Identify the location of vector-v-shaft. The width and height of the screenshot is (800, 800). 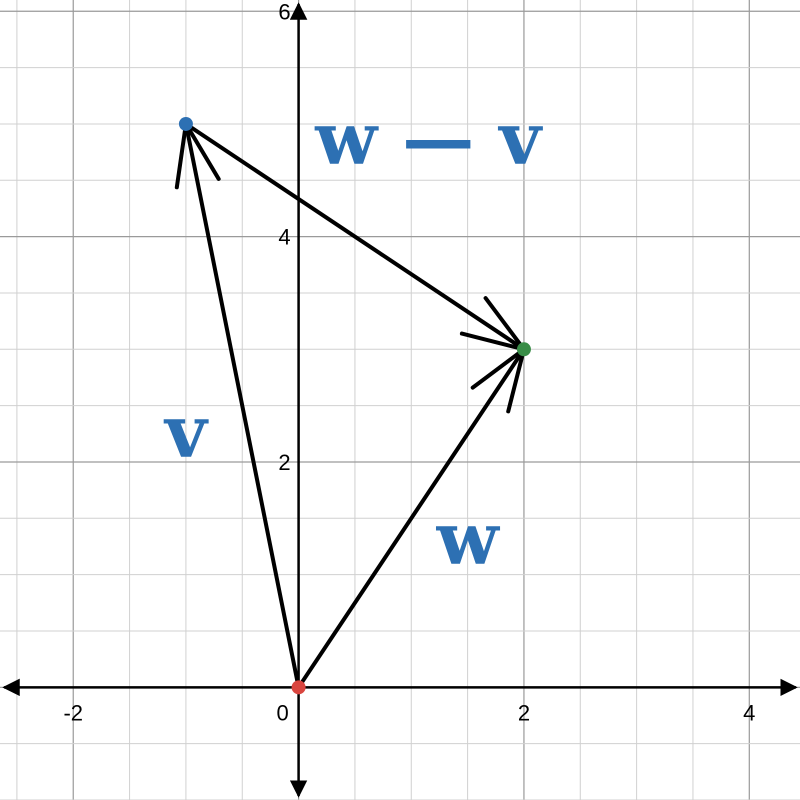
(242, 405).